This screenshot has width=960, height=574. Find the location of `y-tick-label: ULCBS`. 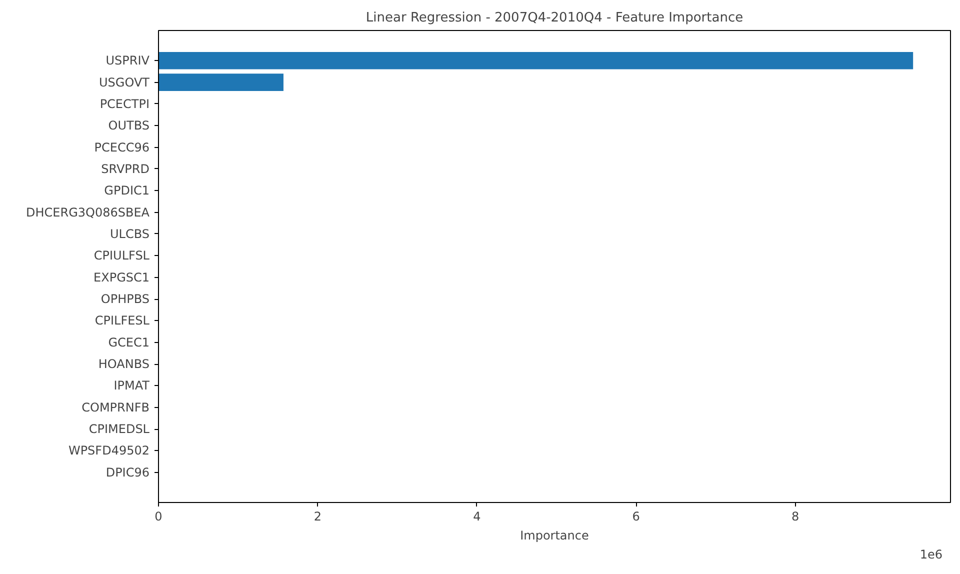

y-tick-label: ULCBS is located at coordinates (130, 233).